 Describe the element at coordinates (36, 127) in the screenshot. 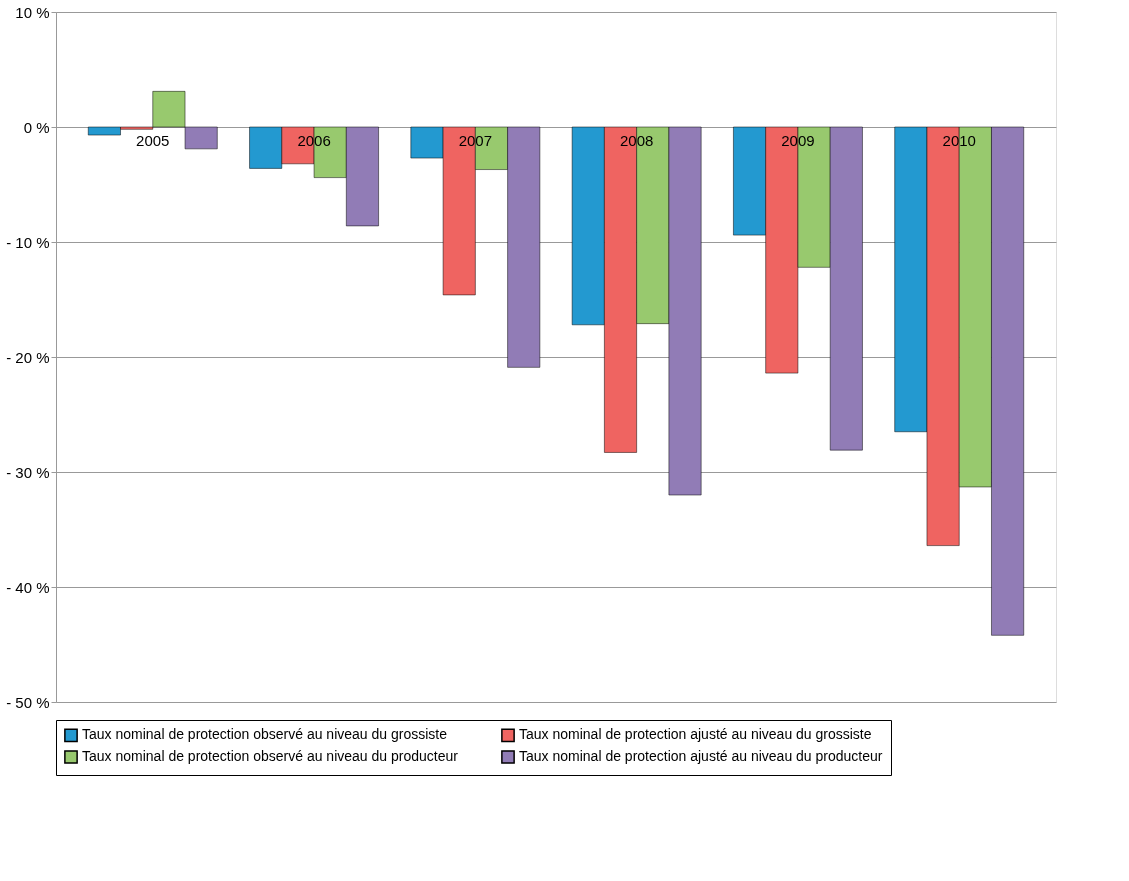

I see `y-tick-label: 0 %` at that location.